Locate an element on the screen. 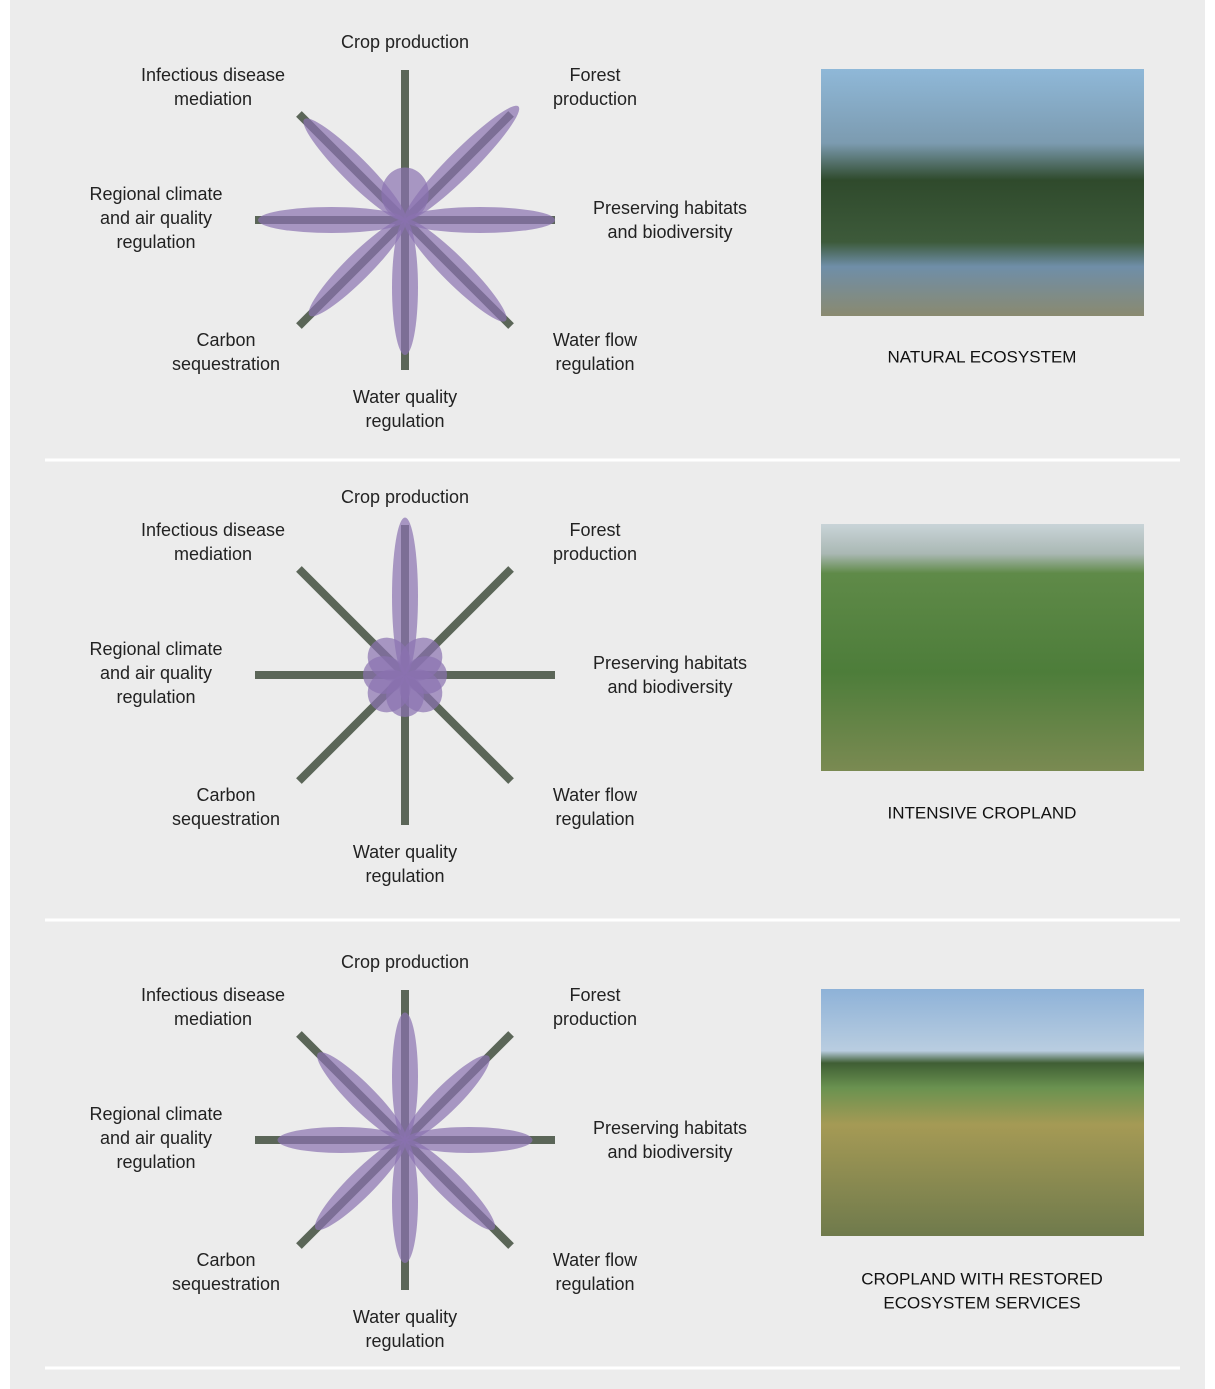 Image resolution: width=1215 pixels, height=1389 pixels. photo-cropland is located at coordinates (982, 647).